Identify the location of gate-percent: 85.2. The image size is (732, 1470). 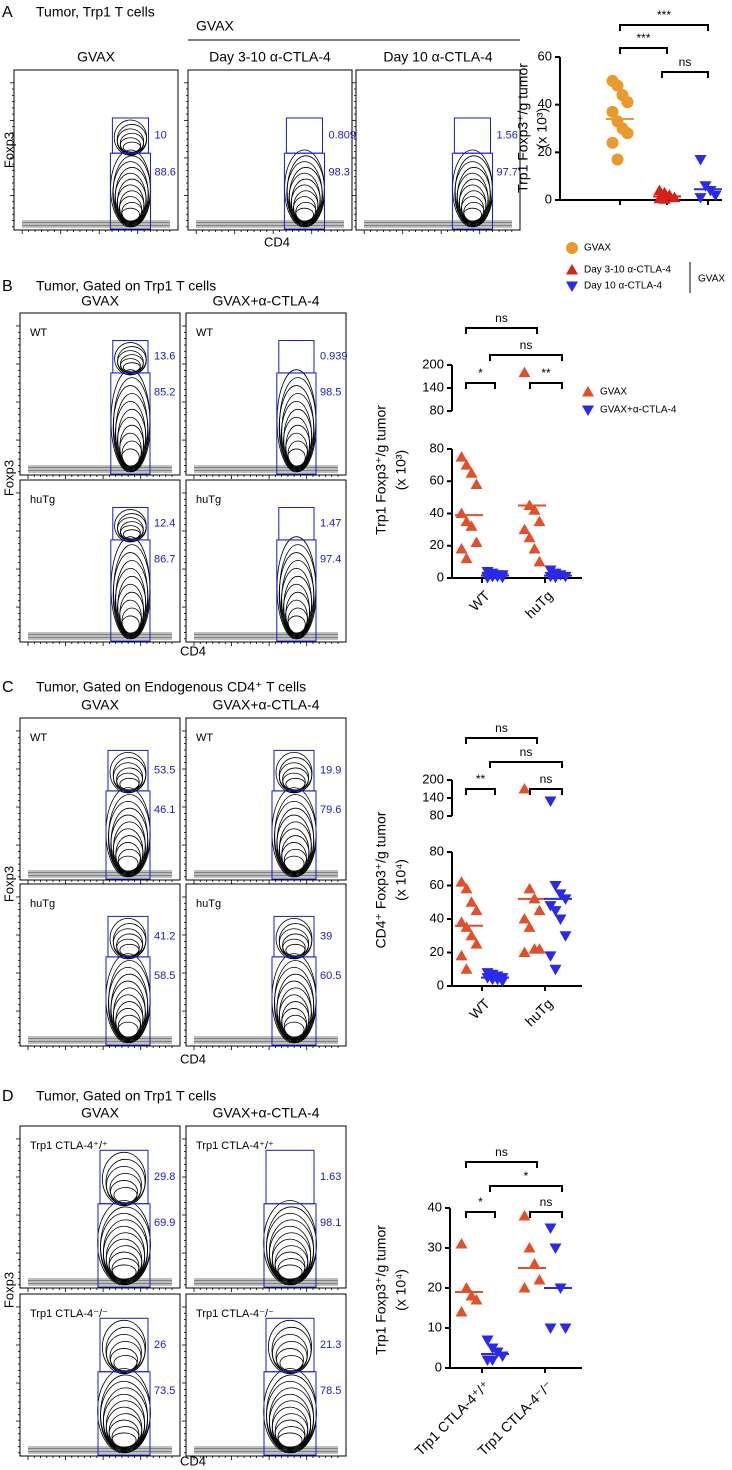
(164, 392).